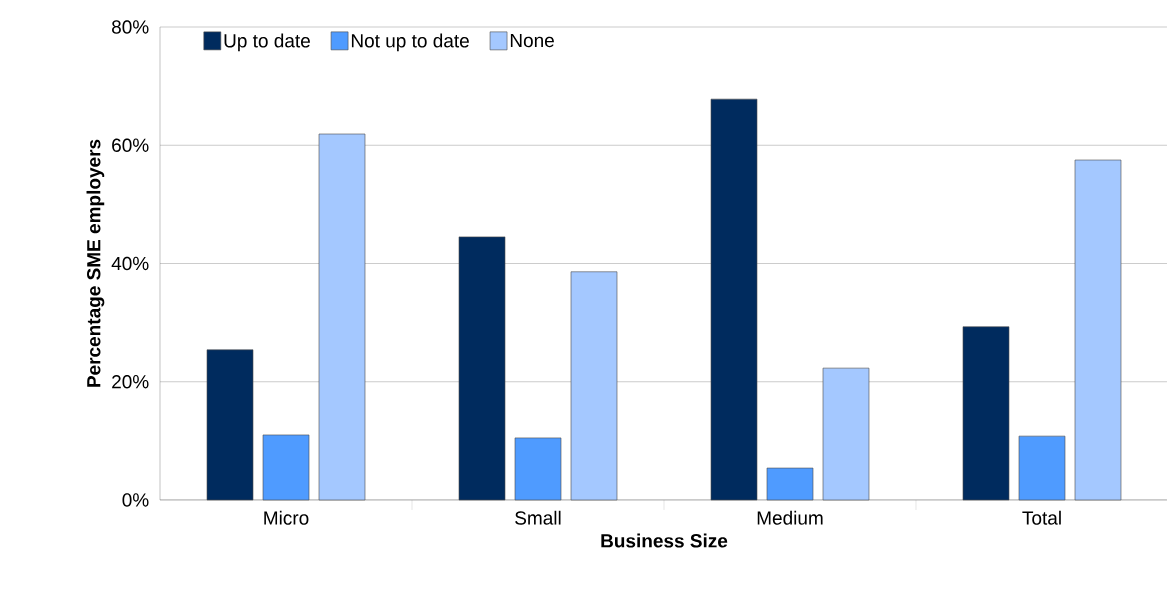 This screenshot has width=1167, height=591. Describe the element at coordinates (532, 40) in the screenshot. I see `legend-label: None` at that location.